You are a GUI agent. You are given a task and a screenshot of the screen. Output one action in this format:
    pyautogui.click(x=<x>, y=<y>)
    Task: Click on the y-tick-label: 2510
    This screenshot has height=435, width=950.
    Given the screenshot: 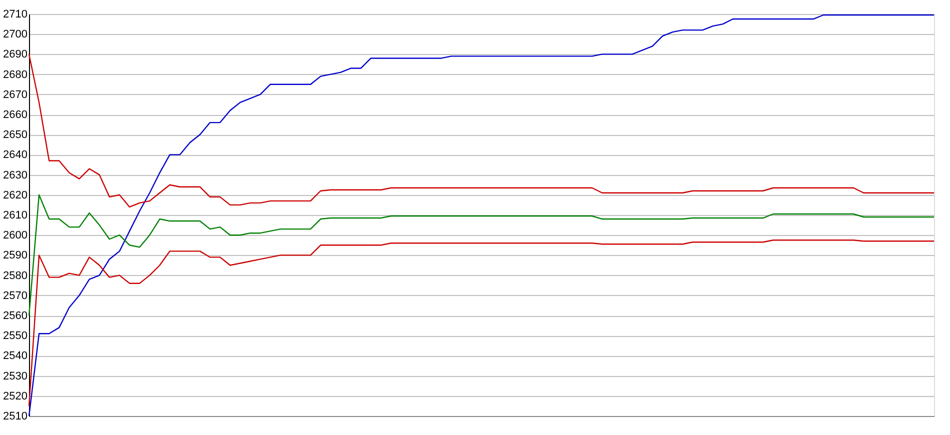 What is the action you would take?
    pyautogui.click(x=15, y=416)
    